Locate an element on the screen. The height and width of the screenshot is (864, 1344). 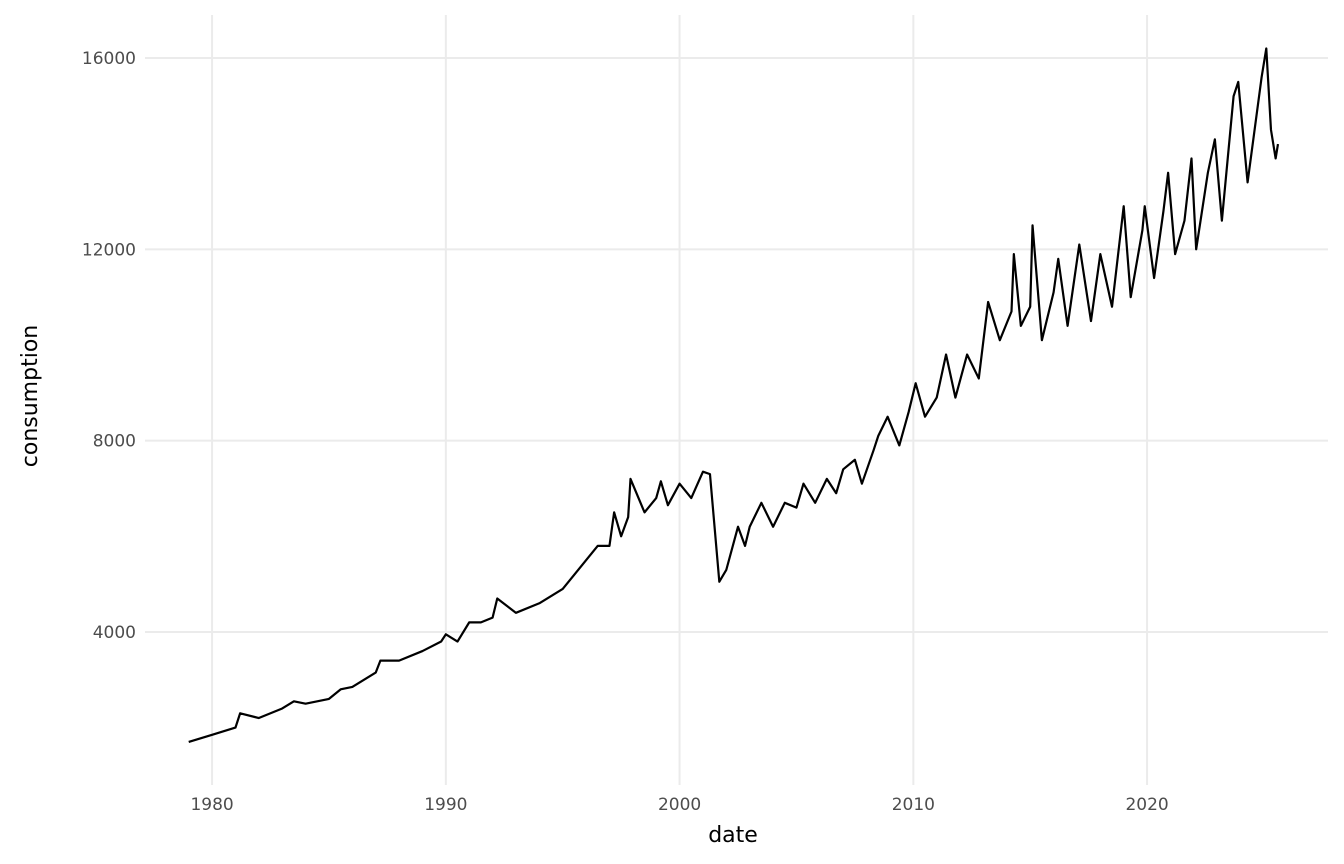
x-tick-label: 1990 is located at coordinates (445, 805).